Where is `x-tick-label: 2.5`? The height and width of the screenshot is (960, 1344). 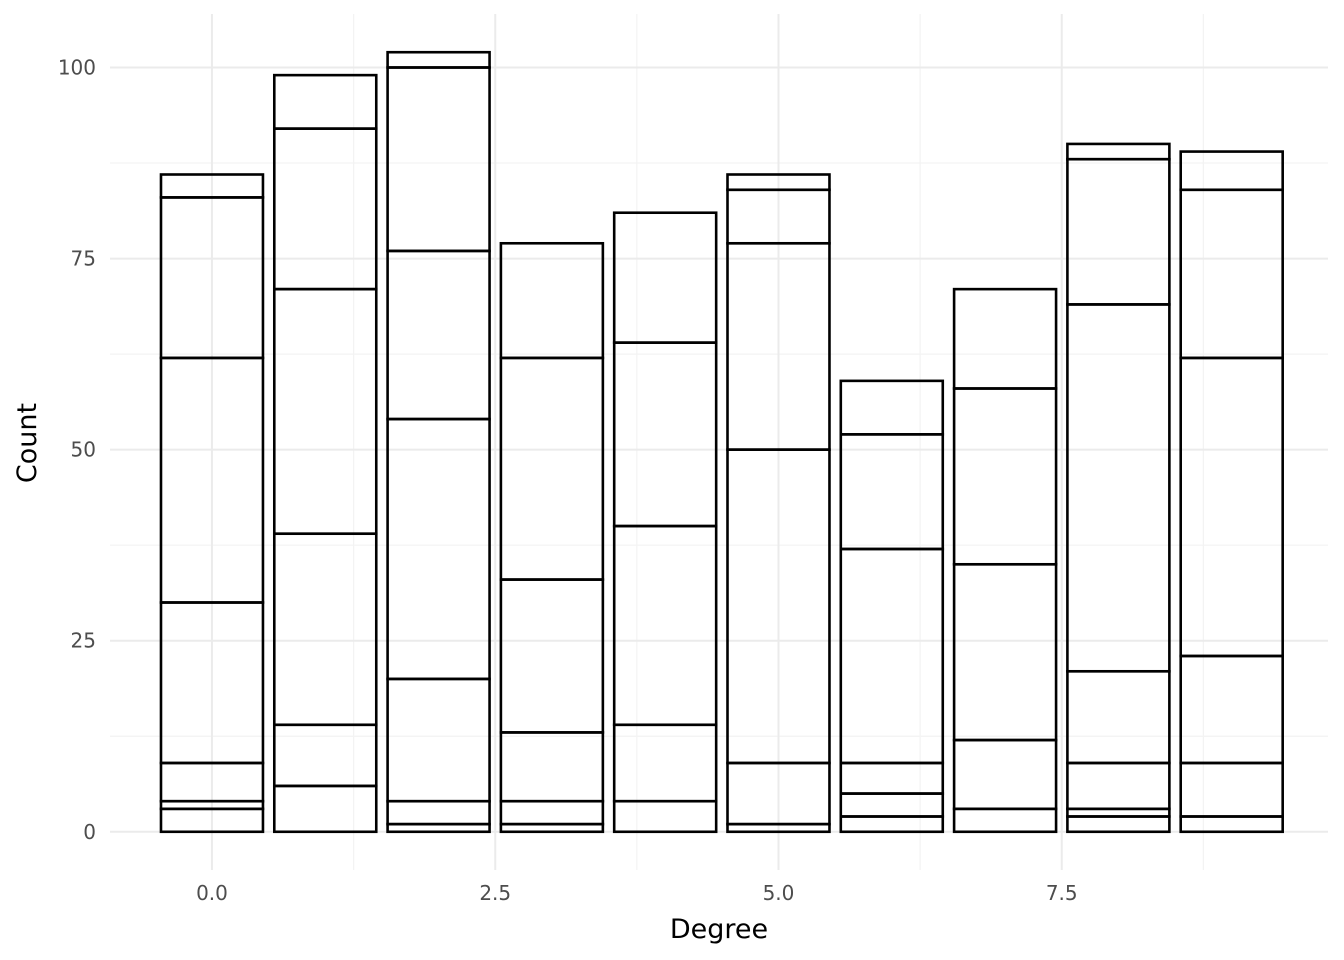 x-tick-label: 2.5 is located at coordinates (495, 893).